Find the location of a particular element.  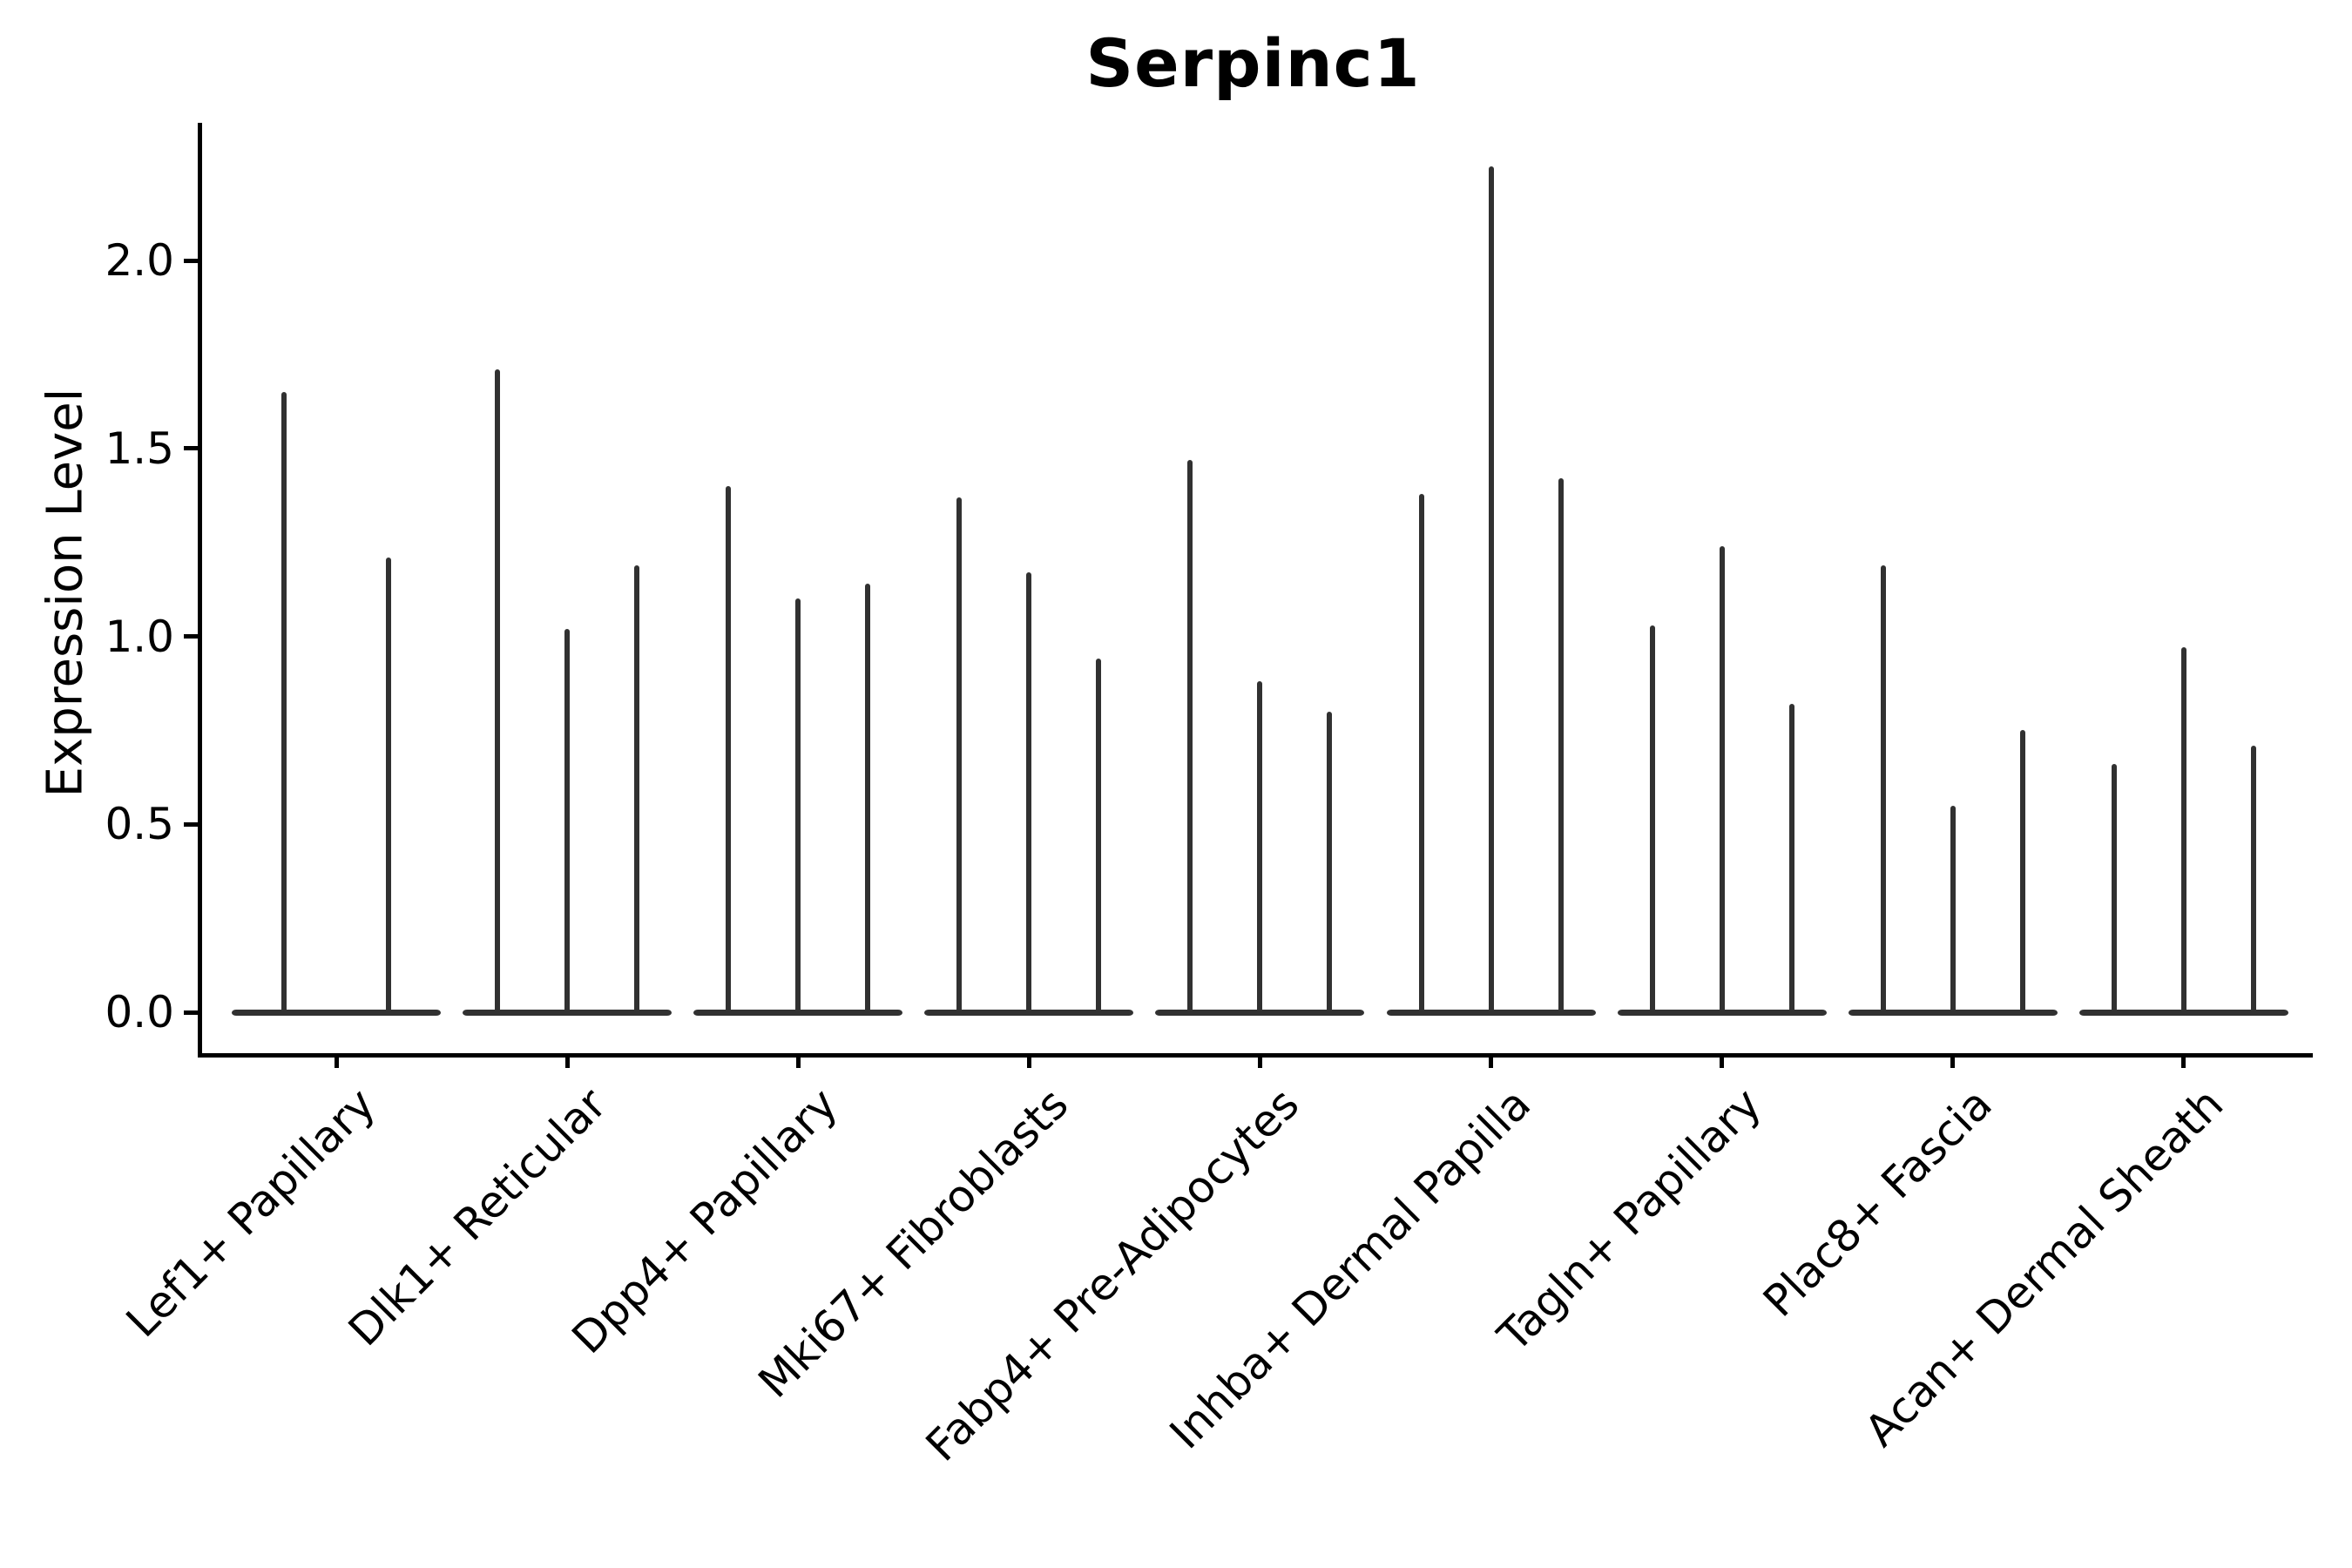

x-tick-label: Tagln+ Papillary is located at coordinates (1629, 1220).